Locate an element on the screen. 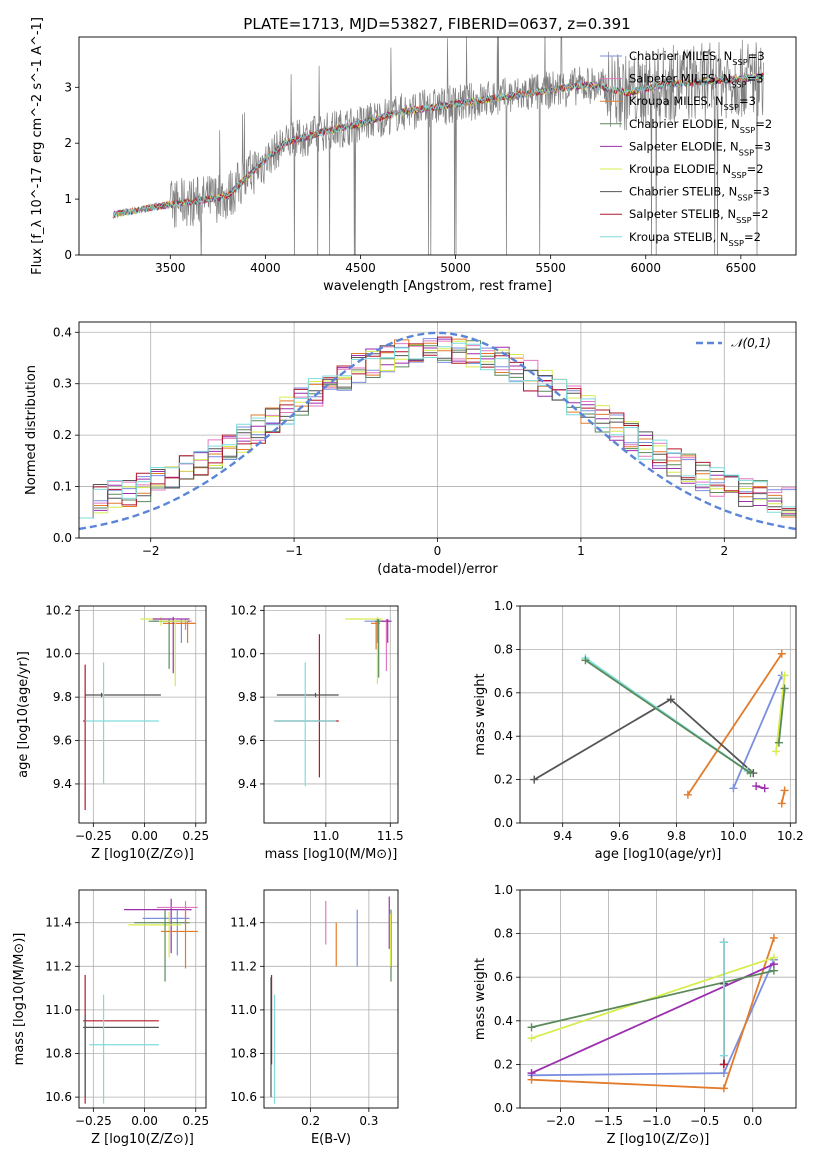 The width and height of the screenshot is (819, 1170). x-axis-label: age [log10(age/yr)] is located at coordinates (658, 854).